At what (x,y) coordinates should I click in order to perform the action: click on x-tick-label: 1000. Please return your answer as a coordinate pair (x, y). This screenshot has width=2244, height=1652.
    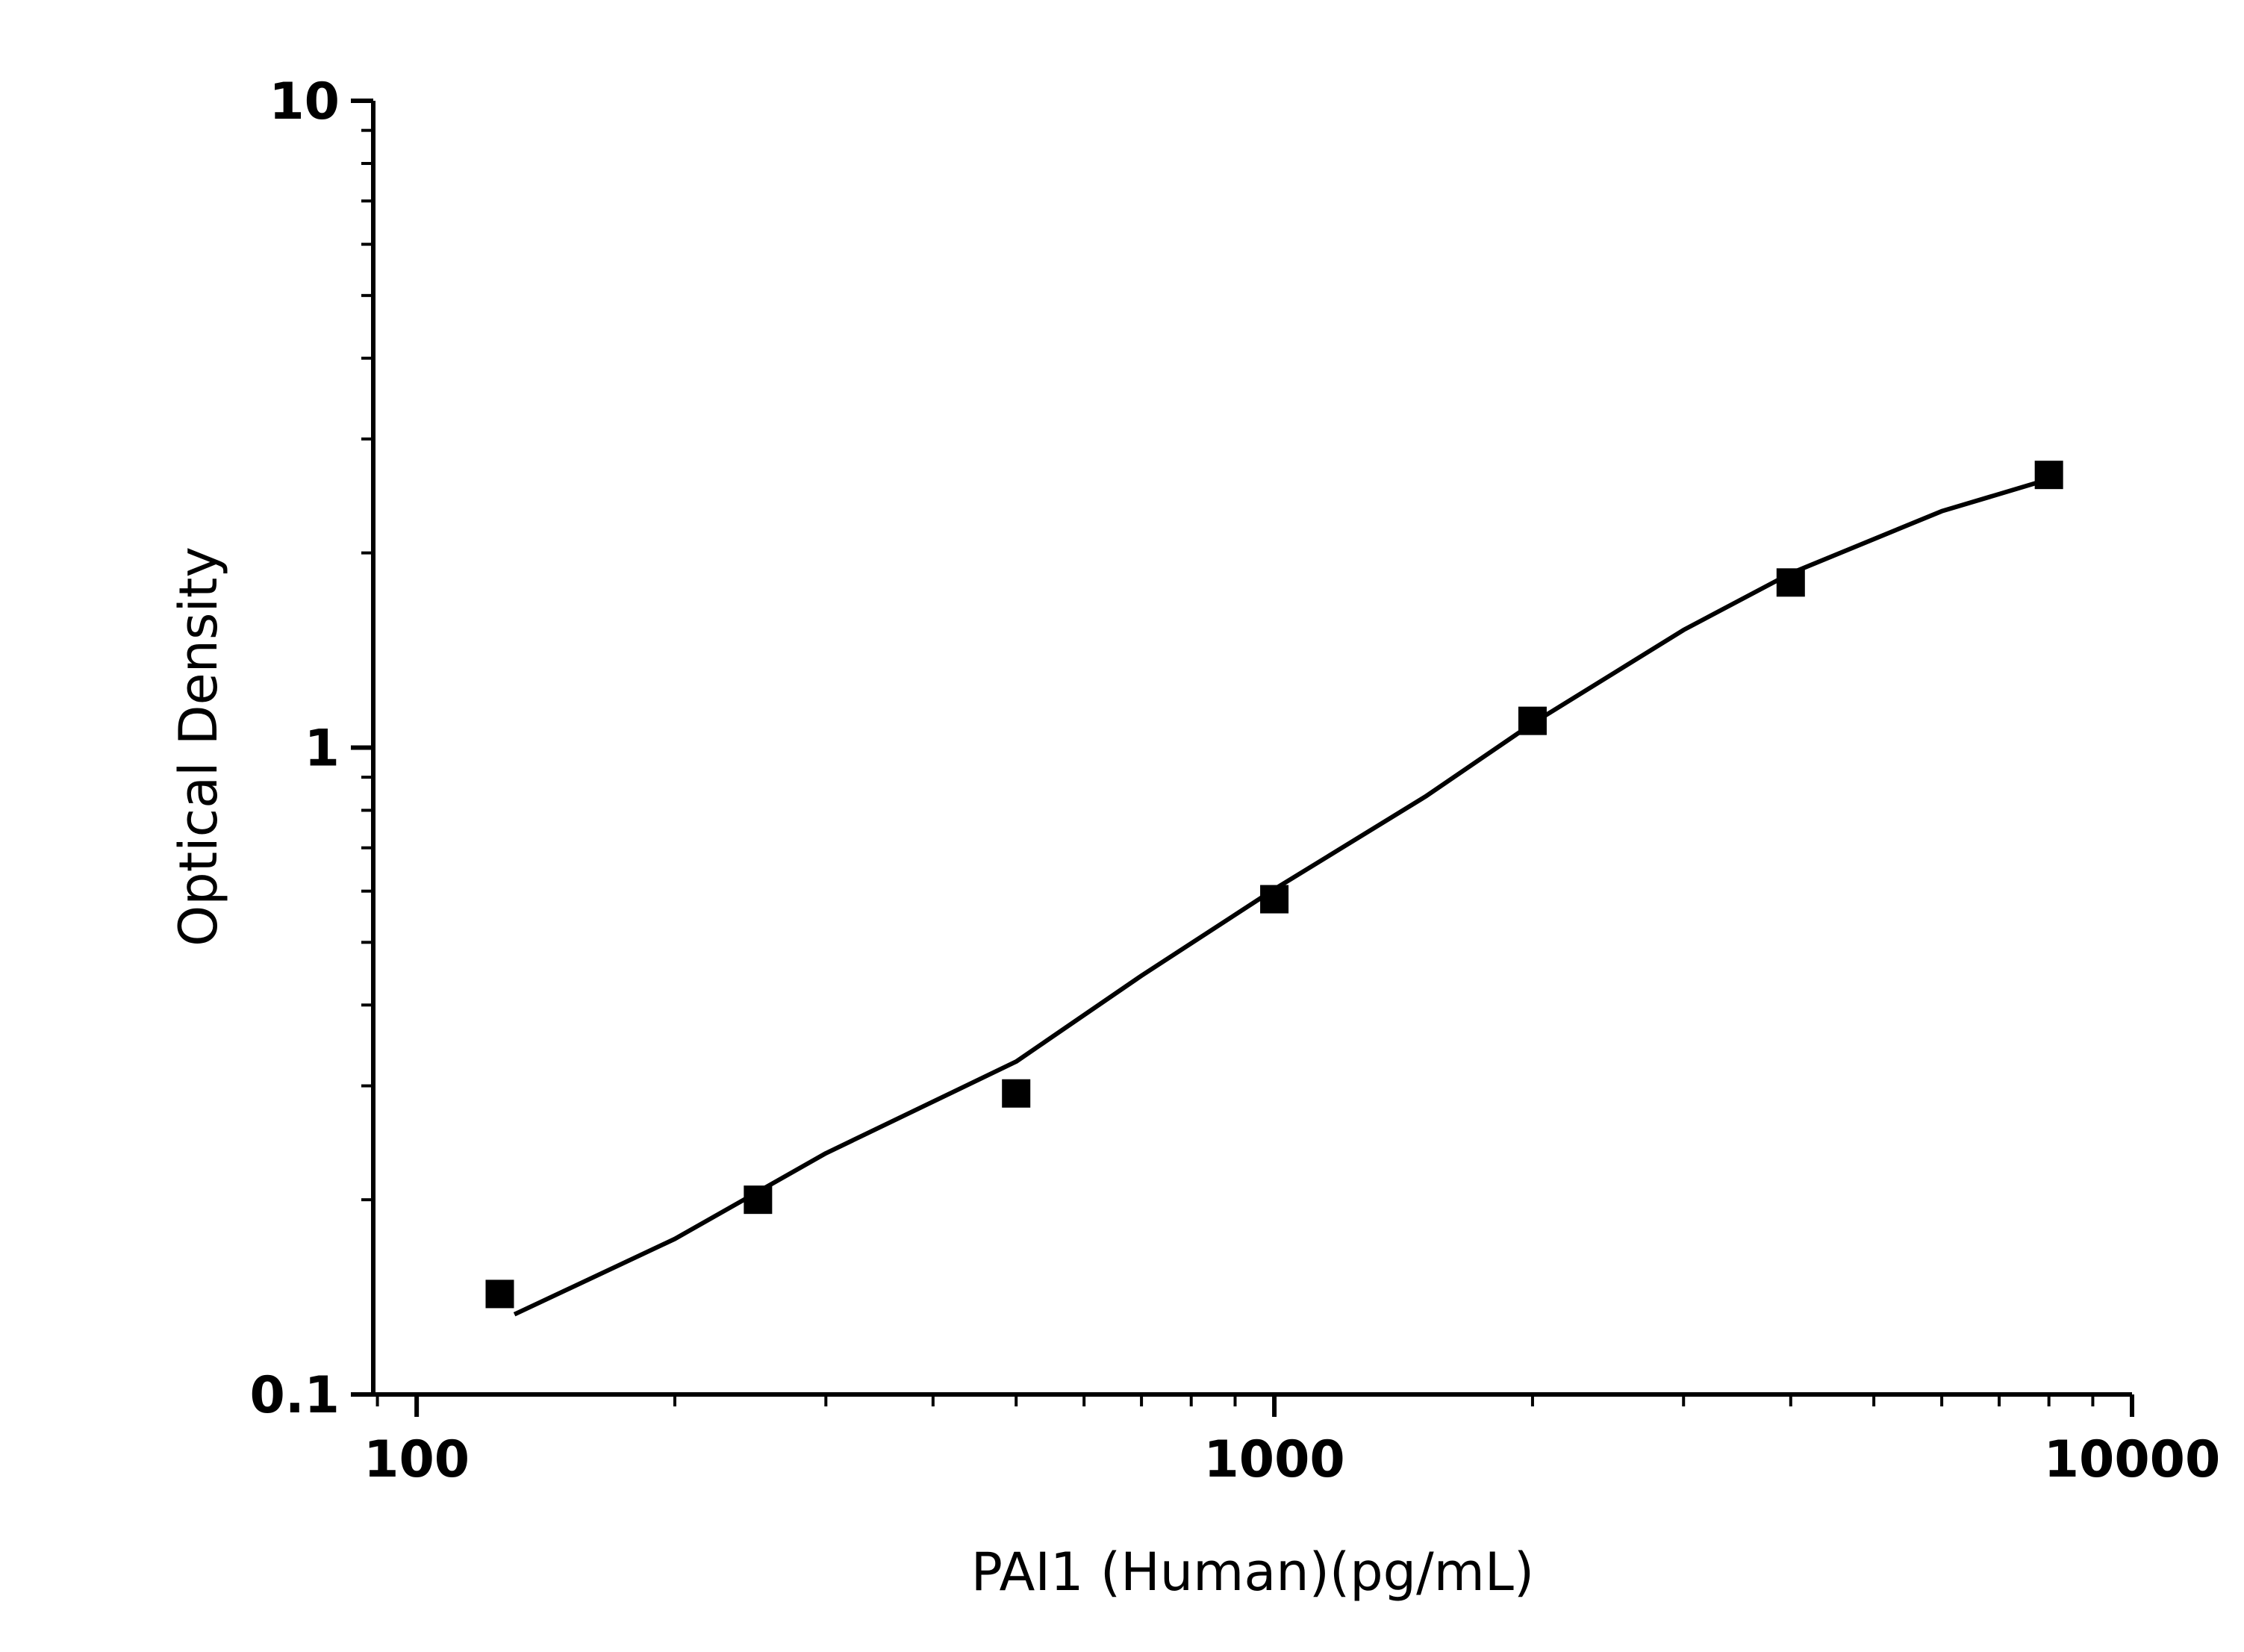
    Looking at the image, I should click on (1273, 1460).